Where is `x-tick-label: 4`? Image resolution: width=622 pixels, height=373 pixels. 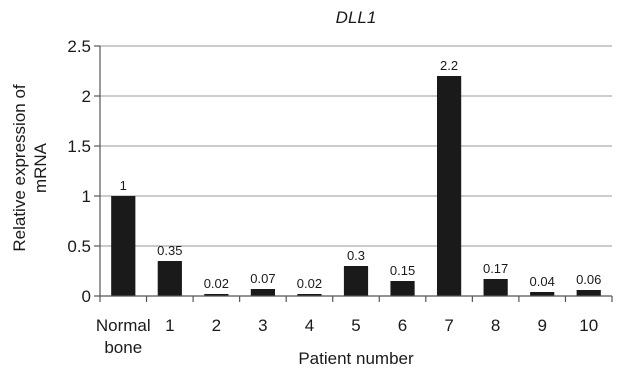
x-tick-label: 4 is located at coordinates (309, 325).